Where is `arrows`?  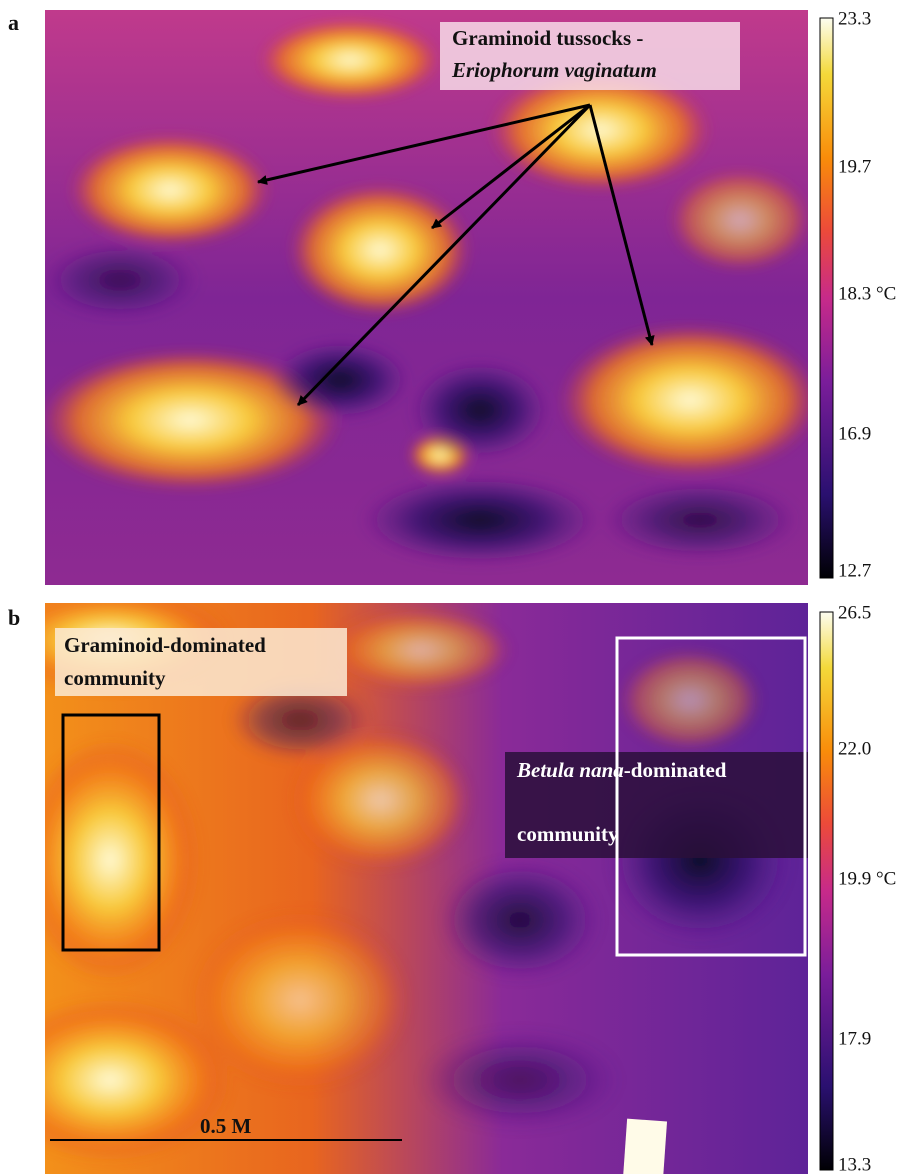
arrows is located at coordinates (456, 255).